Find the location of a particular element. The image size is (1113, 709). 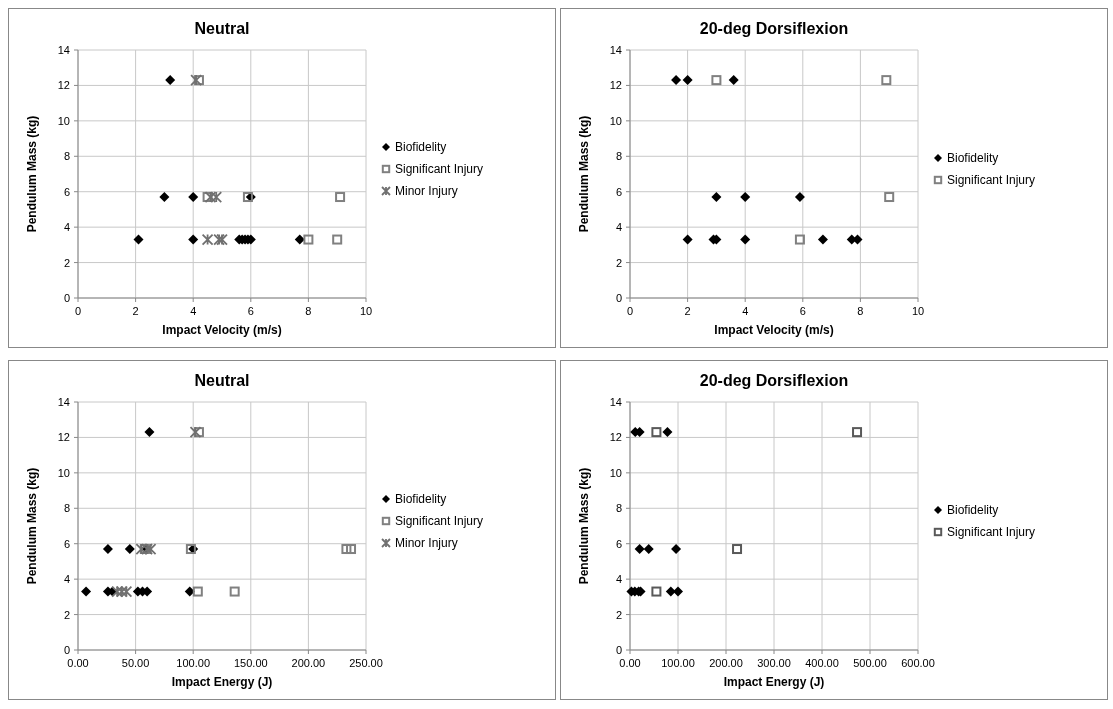

x-tick-label: 500.00 is located at coordinates (870, 663).